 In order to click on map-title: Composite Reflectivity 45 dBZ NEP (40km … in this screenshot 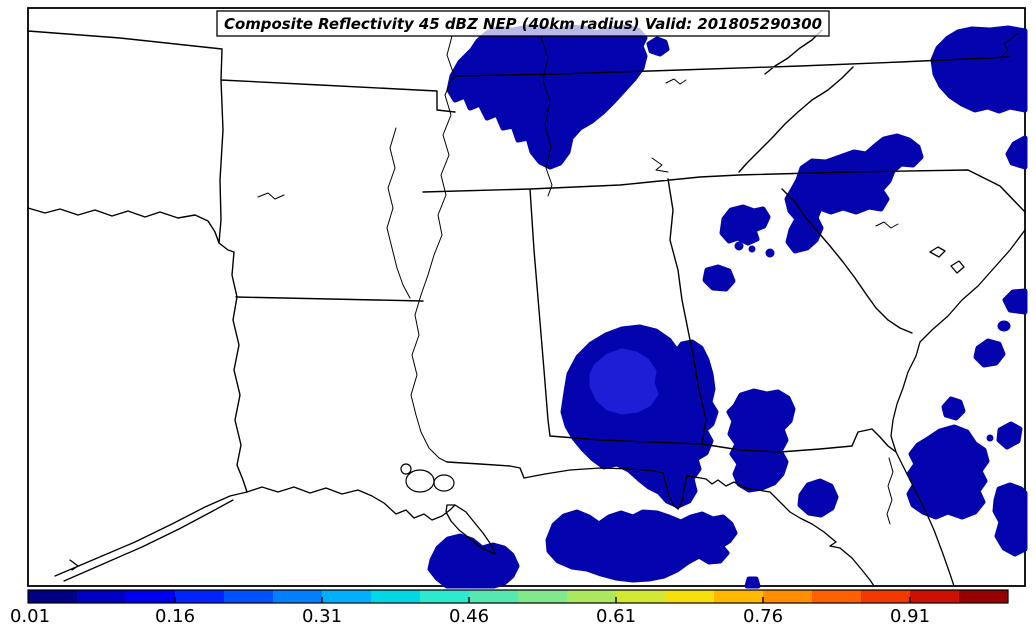, I will do `click(523, 24)`.